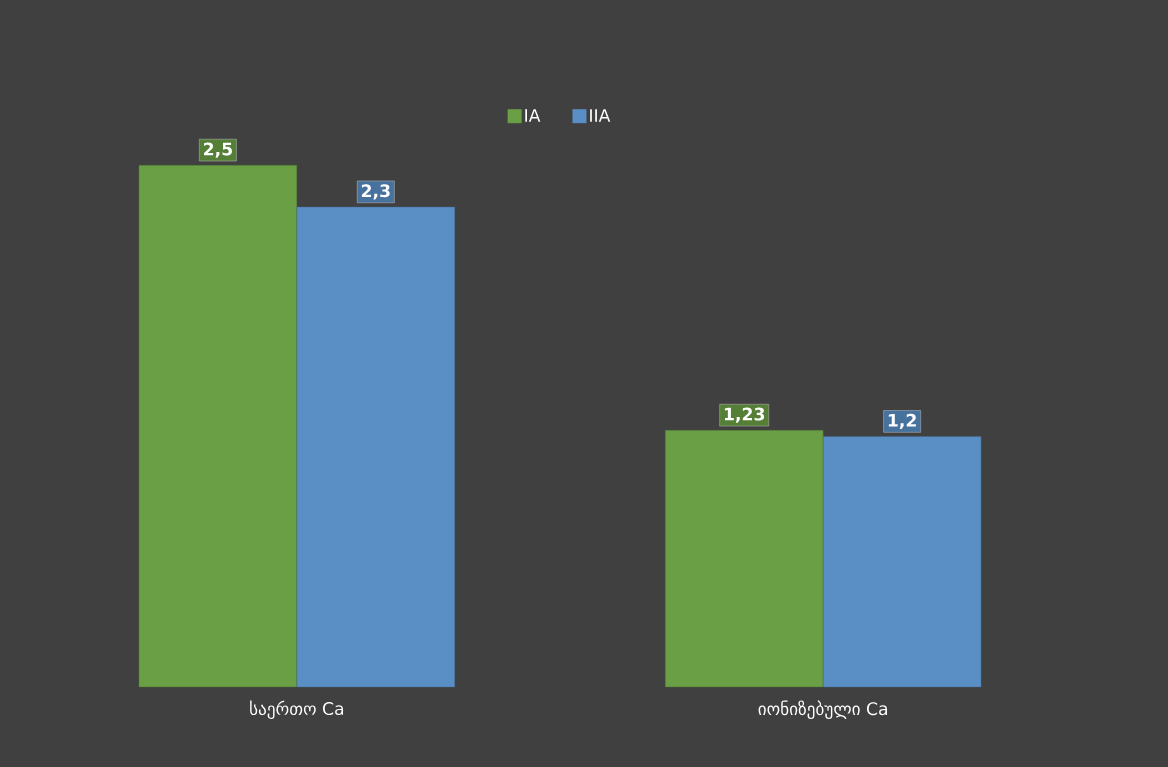 The height and width of the screenshot is (767, 1168). What do you see at coordinates (600, 115) in the screenshot?
I see `legend-label: IIA` at bounding box center [600, 115].